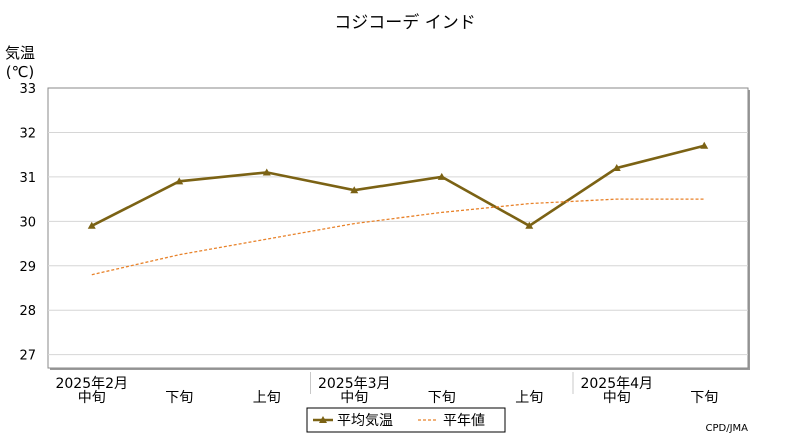 The width and height of the screenshot is (800, 440). What do you see at coordinates (27, 89) in the screenshot?
I see `y-tick-label: 33` at bounding box center [27, 89].